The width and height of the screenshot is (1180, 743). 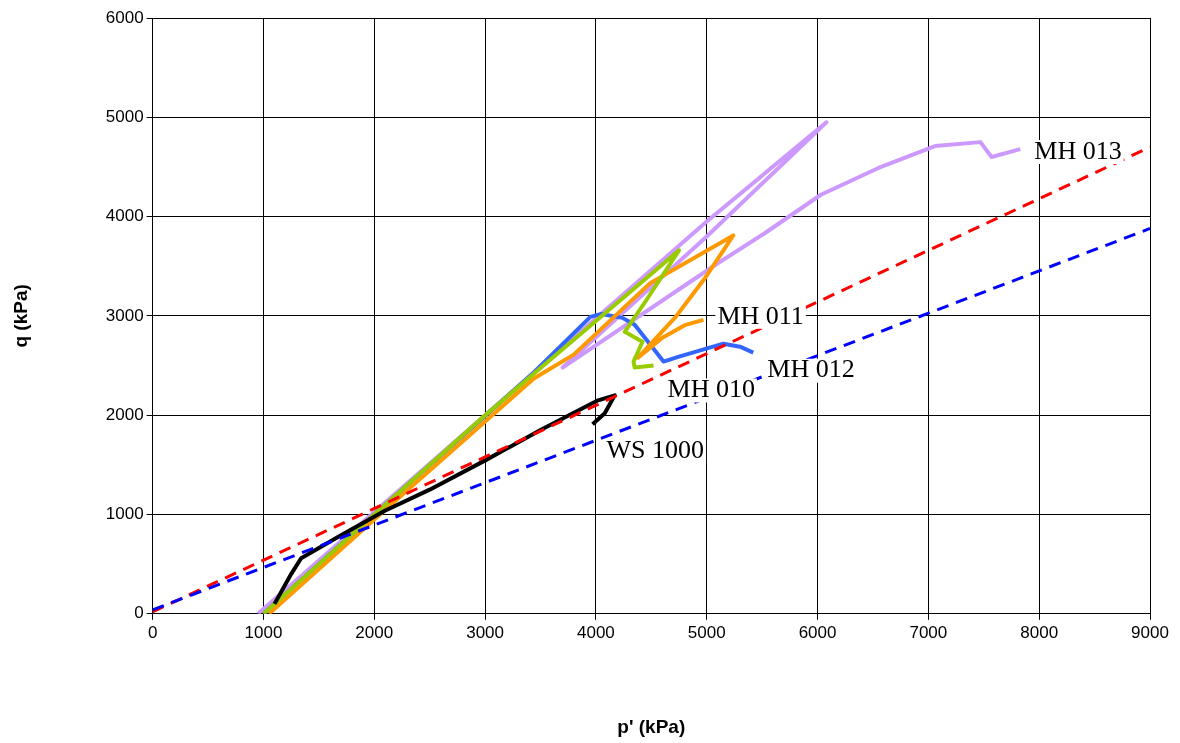 I want to click on x-tick-label: 5000, so click(x=706, y=632).